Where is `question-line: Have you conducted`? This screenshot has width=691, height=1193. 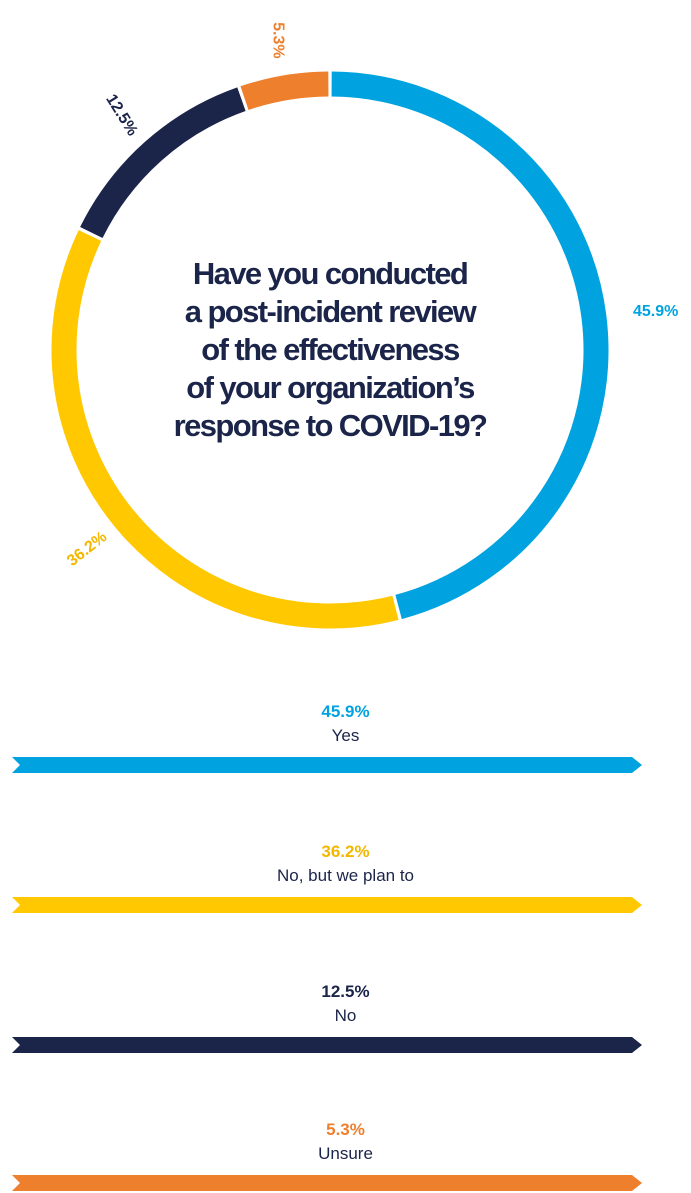
question-line: Have you conducted is located at coordinates (330, 273).